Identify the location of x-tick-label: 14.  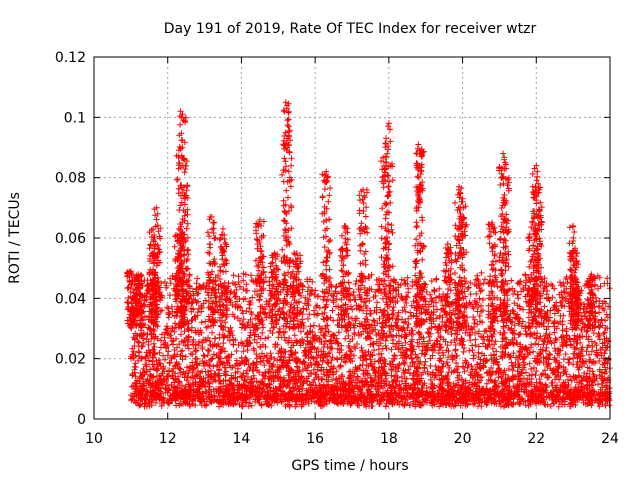
(242, 439).